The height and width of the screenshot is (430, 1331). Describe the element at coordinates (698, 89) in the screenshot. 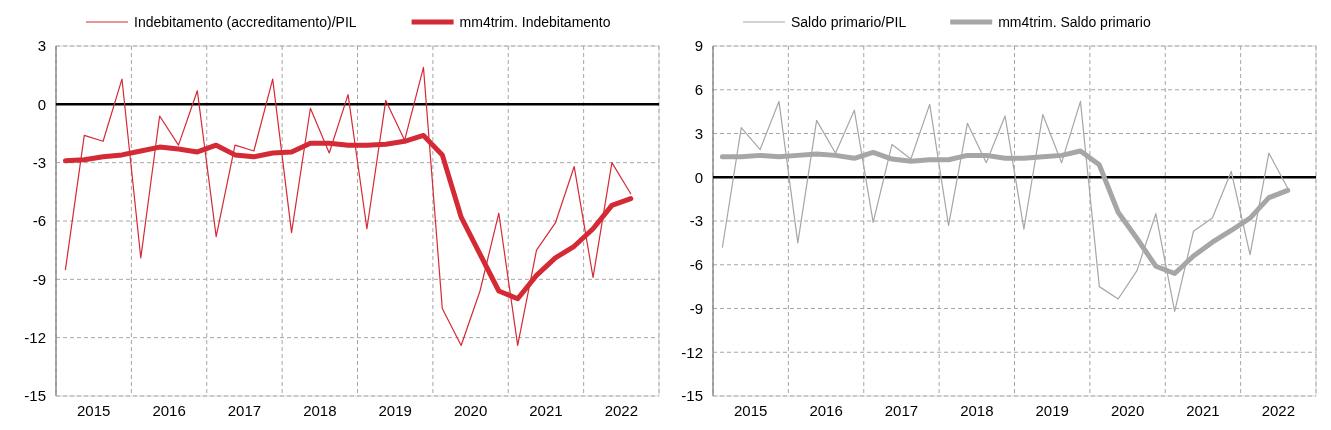

I see `y-tick-label: 6` at that location.